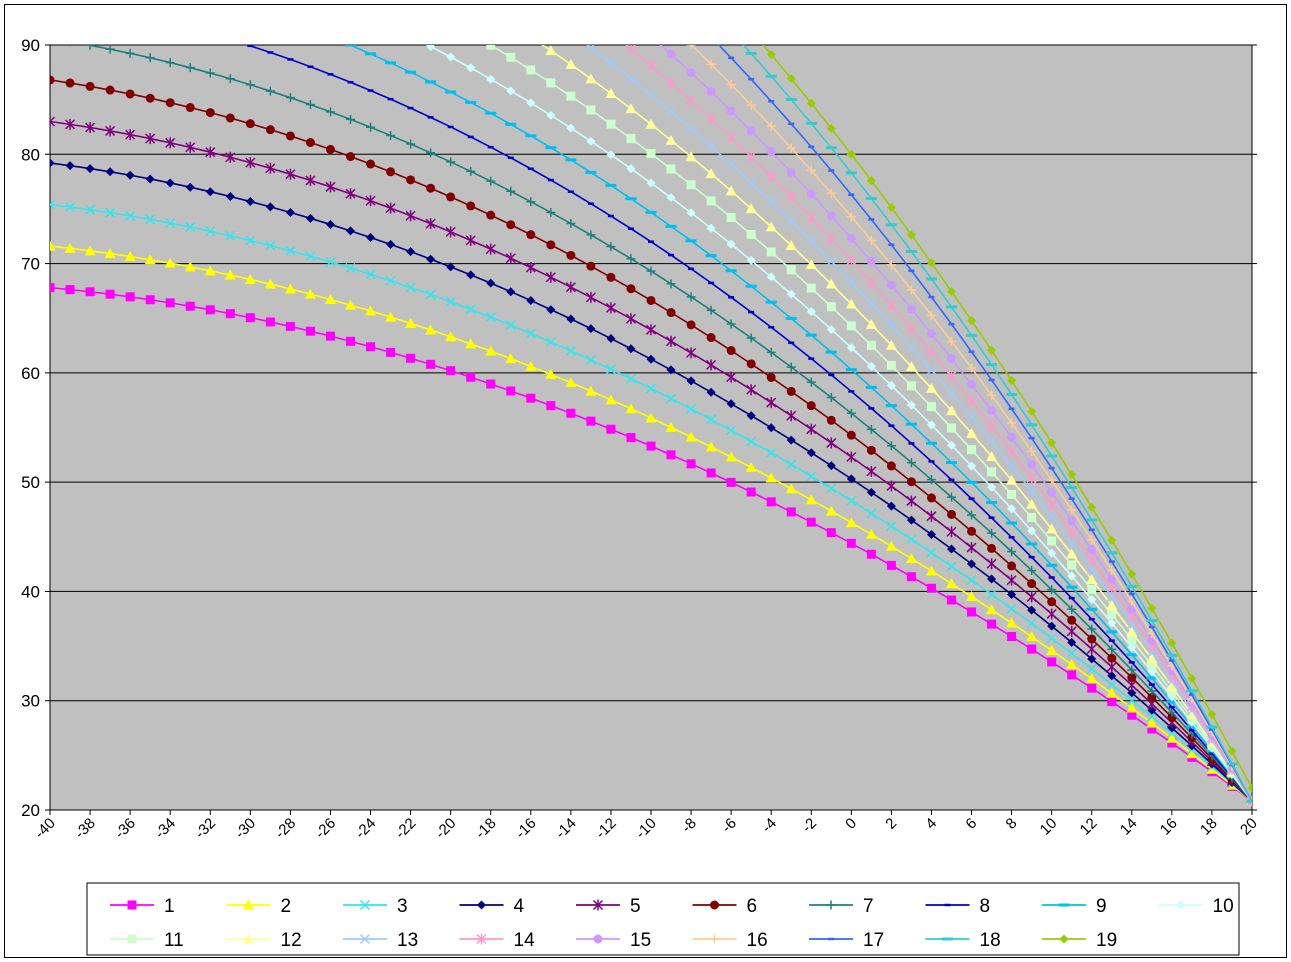 This screenshot has height=962, width=1291. What do you see at coordinates (1049, 827) in the screenshot?
I see `x-tick-label: 10` at bounding box center [1049, 827].